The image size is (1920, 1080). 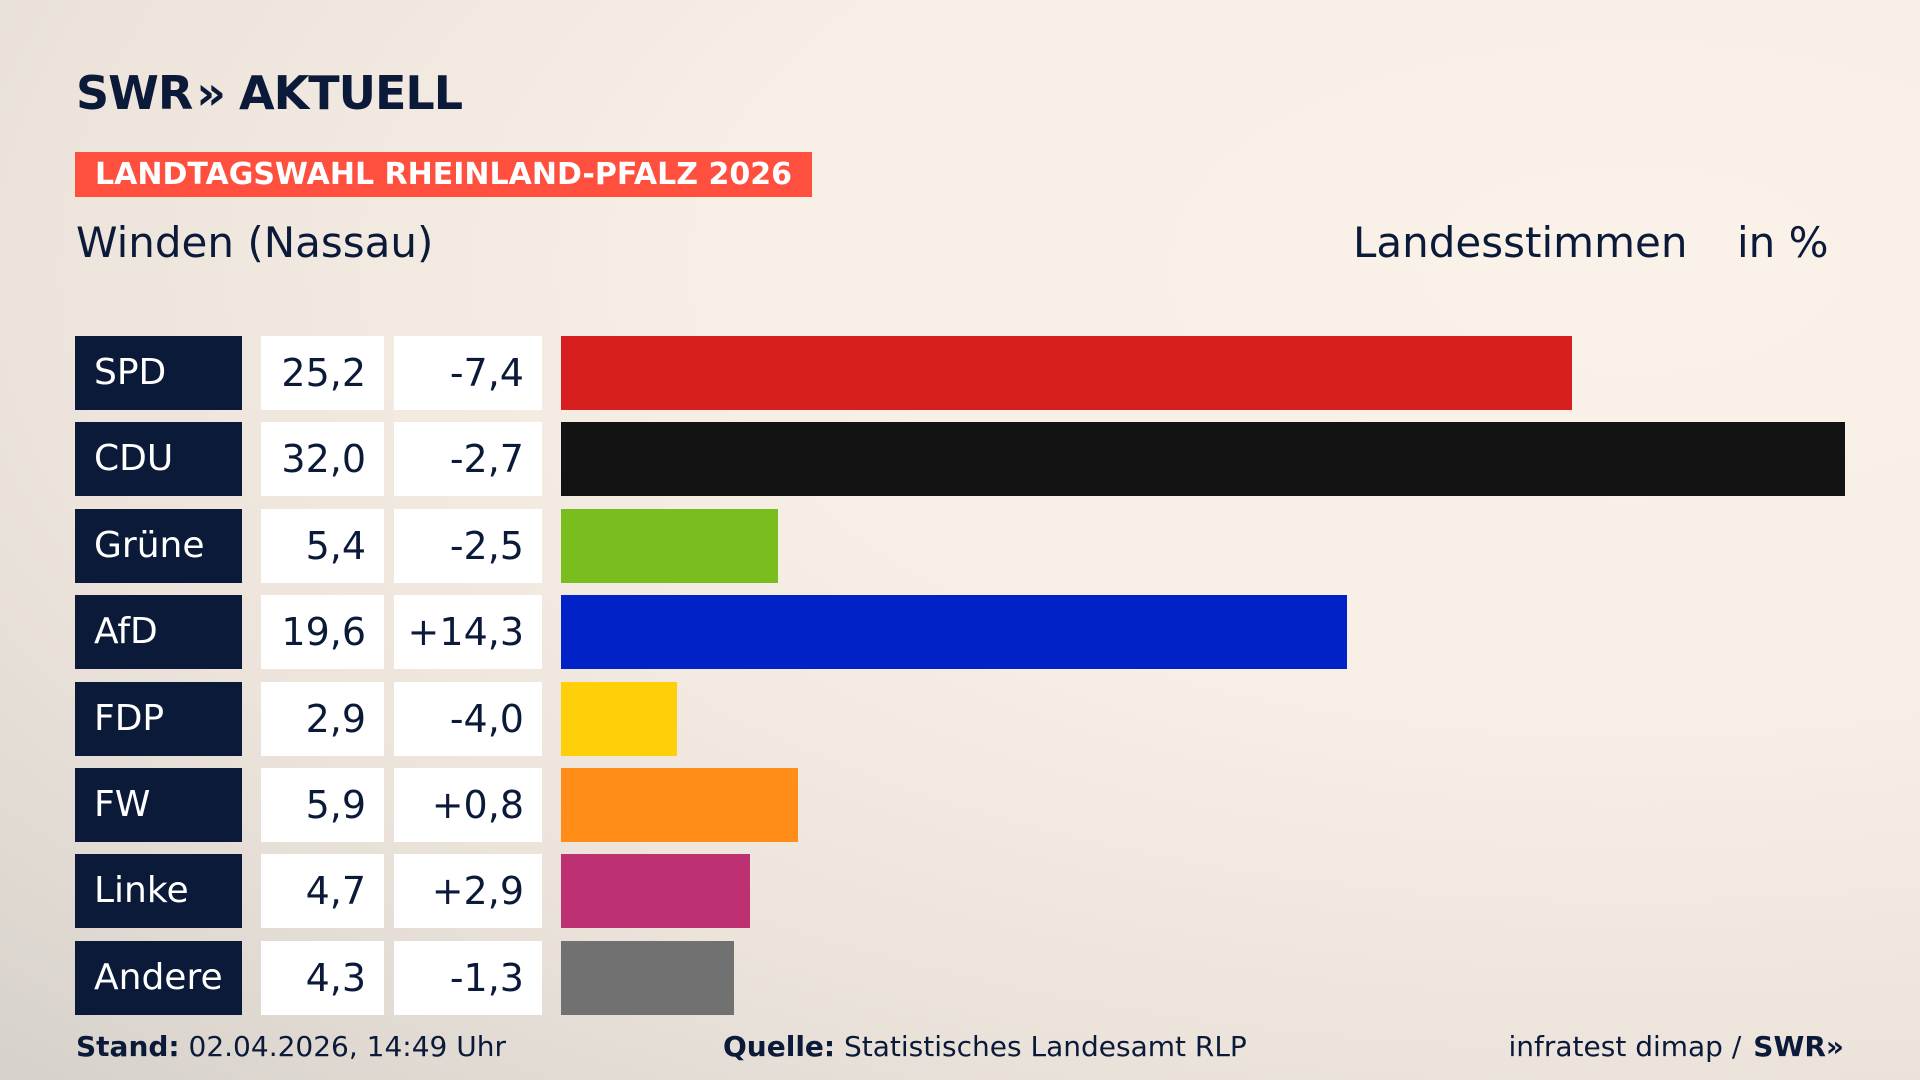 I want to click on timestamp: Stand: 02.04.2026, 14:49 Uhr, so click(x=291, y=1046).